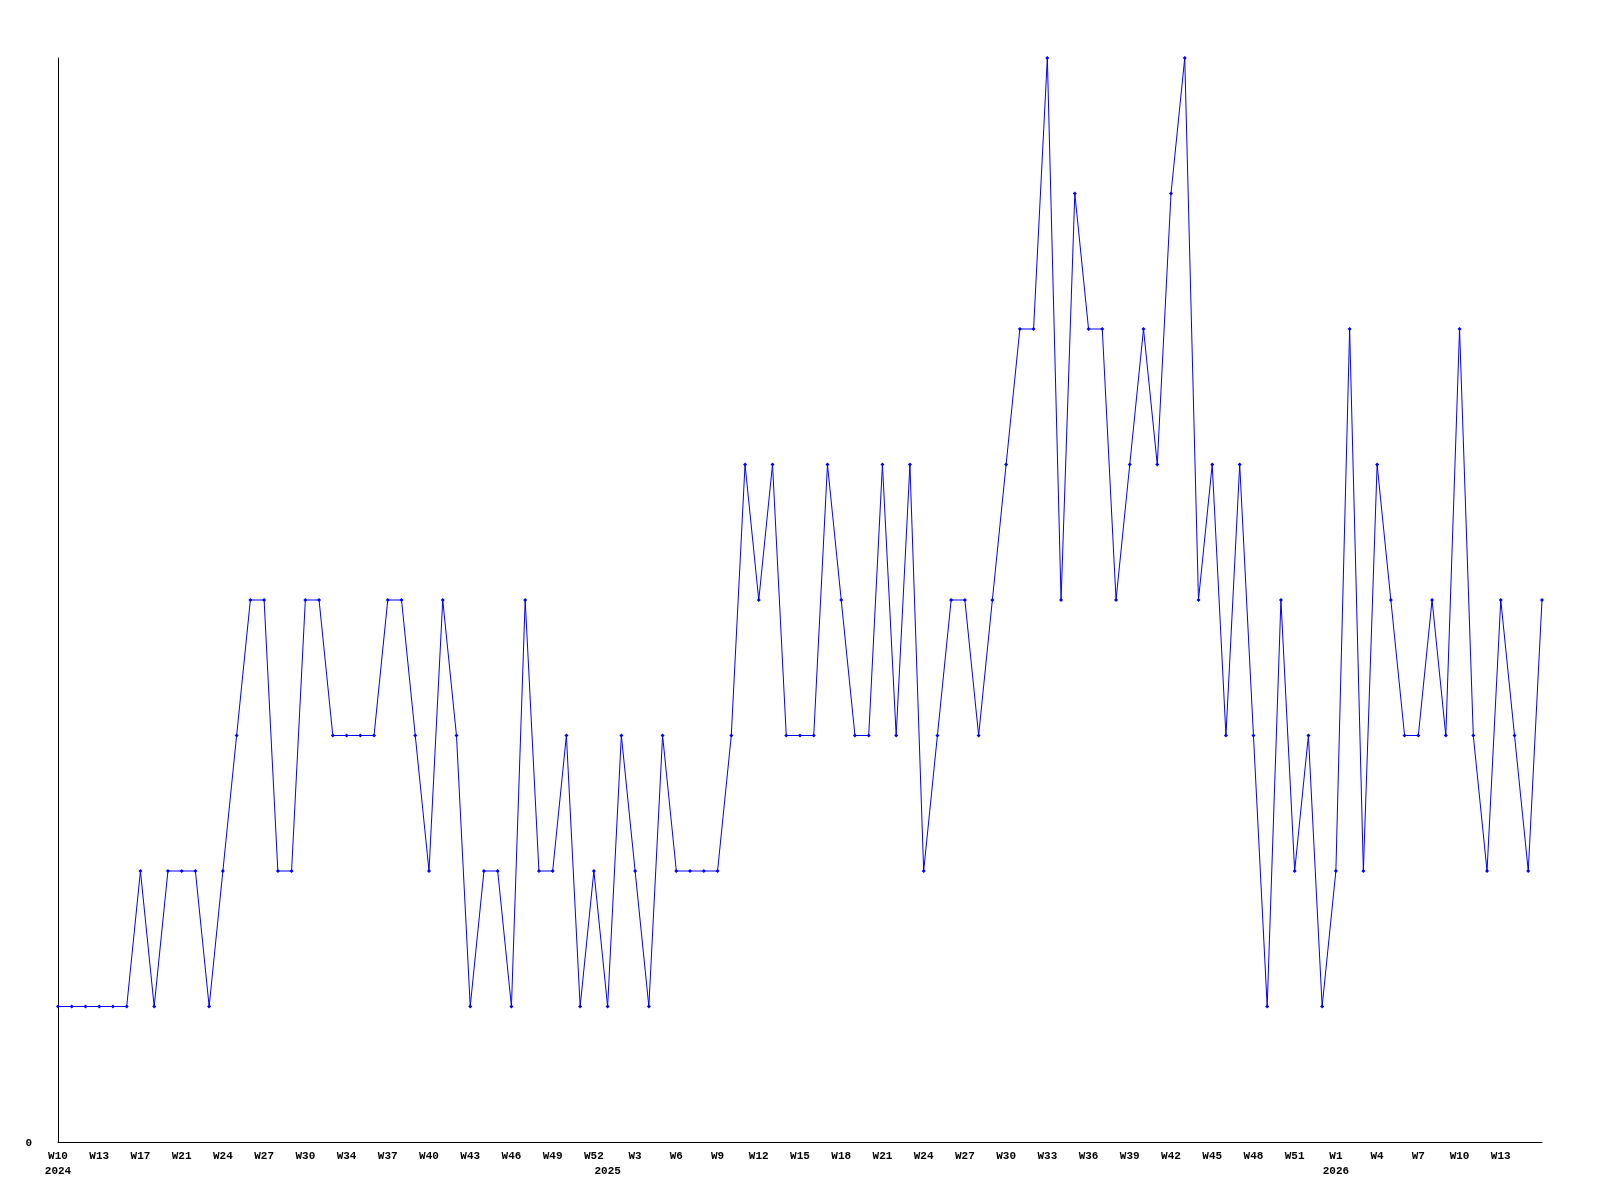 This screenshot has height=1200, width=1600. I want to click on x-tick-label: W39, so click(1129, 1155).